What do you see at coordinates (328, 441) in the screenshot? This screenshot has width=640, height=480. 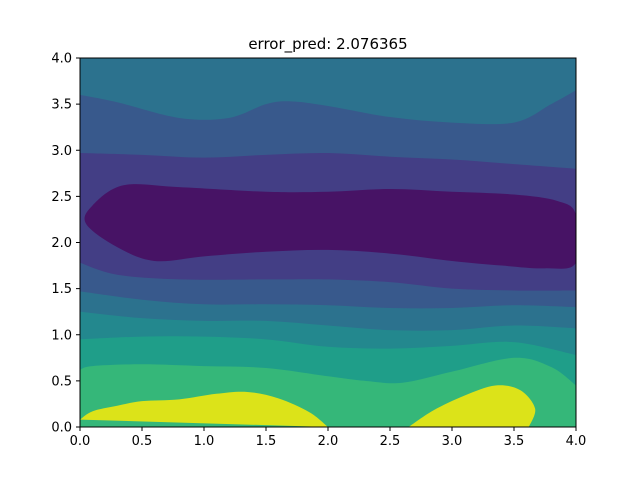 I see `x-tick-label: 2.0` at bounding box center [328, 441].